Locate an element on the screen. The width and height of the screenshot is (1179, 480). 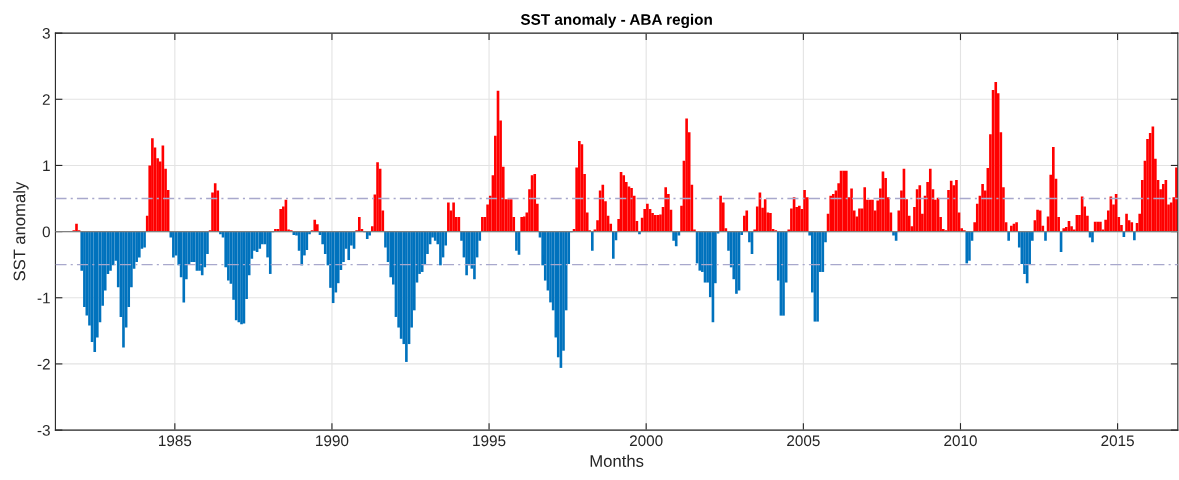
x-tick-label: 2015 is located at coordinates (1117, 441).